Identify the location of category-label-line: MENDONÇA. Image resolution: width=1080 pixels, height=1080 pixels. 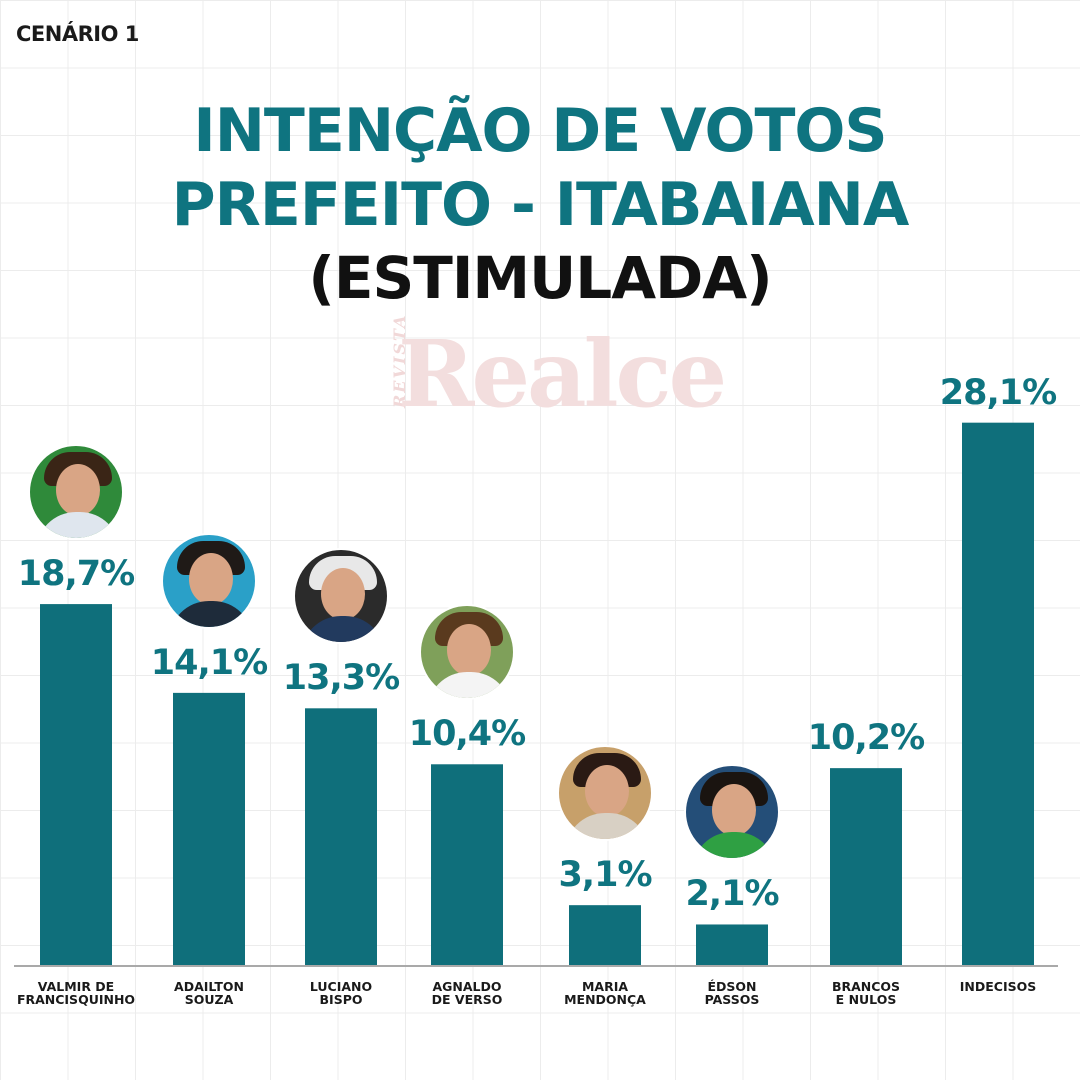
(605, 999).